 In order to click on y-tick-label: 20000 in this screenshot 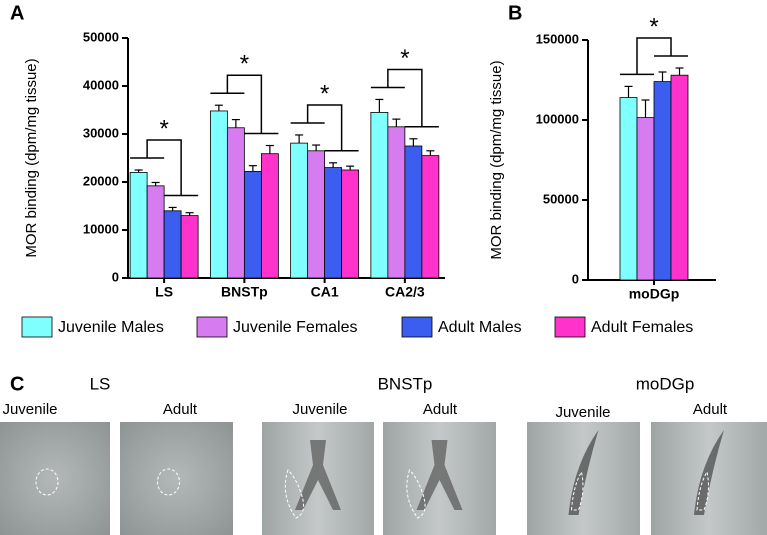, I will do `click(101, 180)`.